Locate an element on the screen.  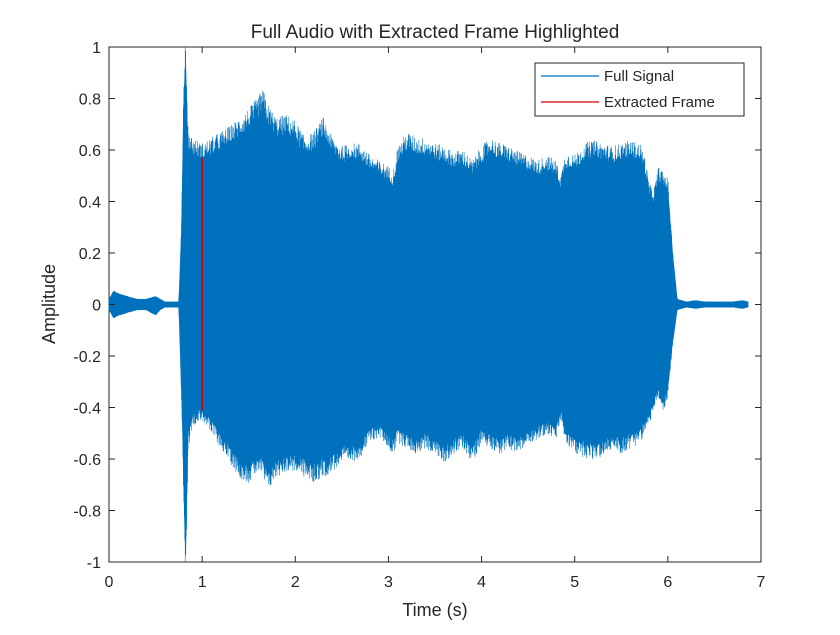
x-tick-label: 1 is located at coordinates (202, 582).